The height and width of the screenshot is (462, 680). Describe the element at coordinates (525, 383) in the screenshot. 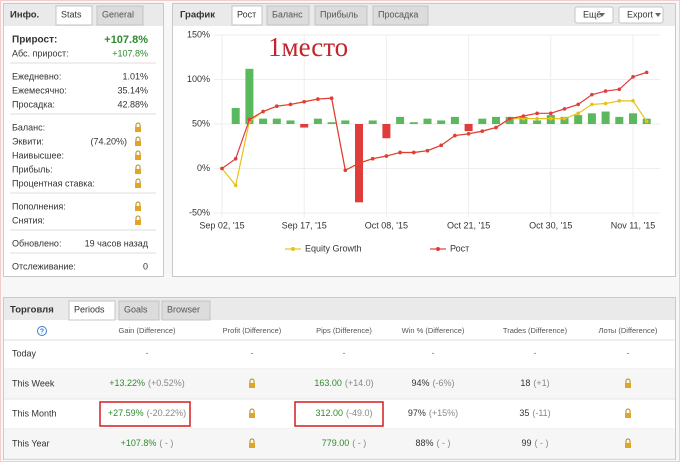

I see `cell-main: 18` at that location.